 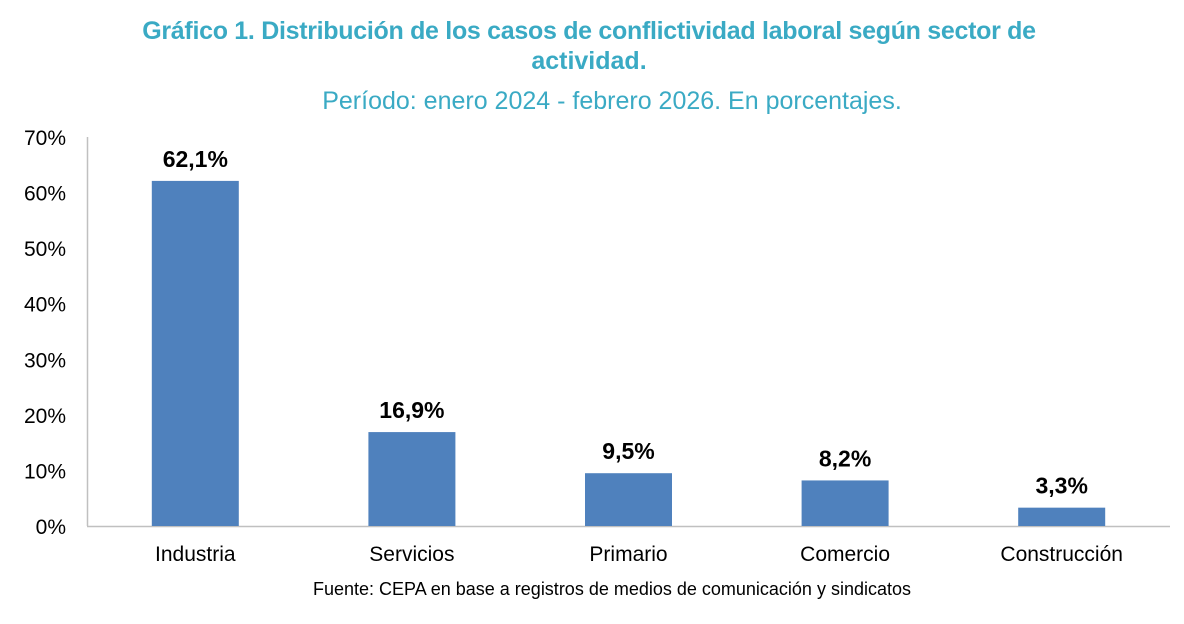 What do you see at coordinates (51, 527) in the screenshot?
I see `y-tick-label: 0%` at bounding box center [51, 527].